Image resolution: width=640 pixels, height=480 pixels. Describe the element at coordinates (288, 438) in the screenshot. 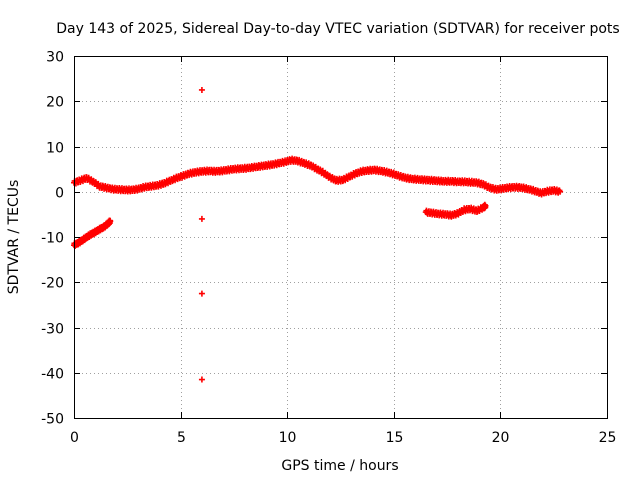

I see `x-tick-label: 10` at that location.